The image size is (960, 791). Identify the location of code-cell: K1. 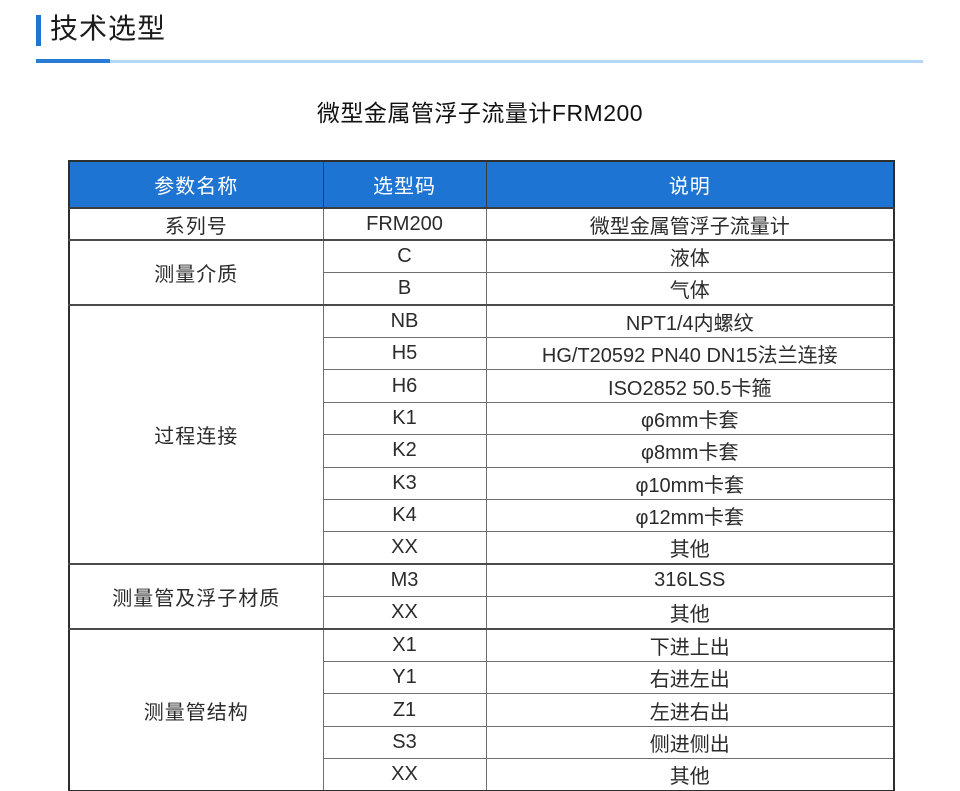
(404, 418).